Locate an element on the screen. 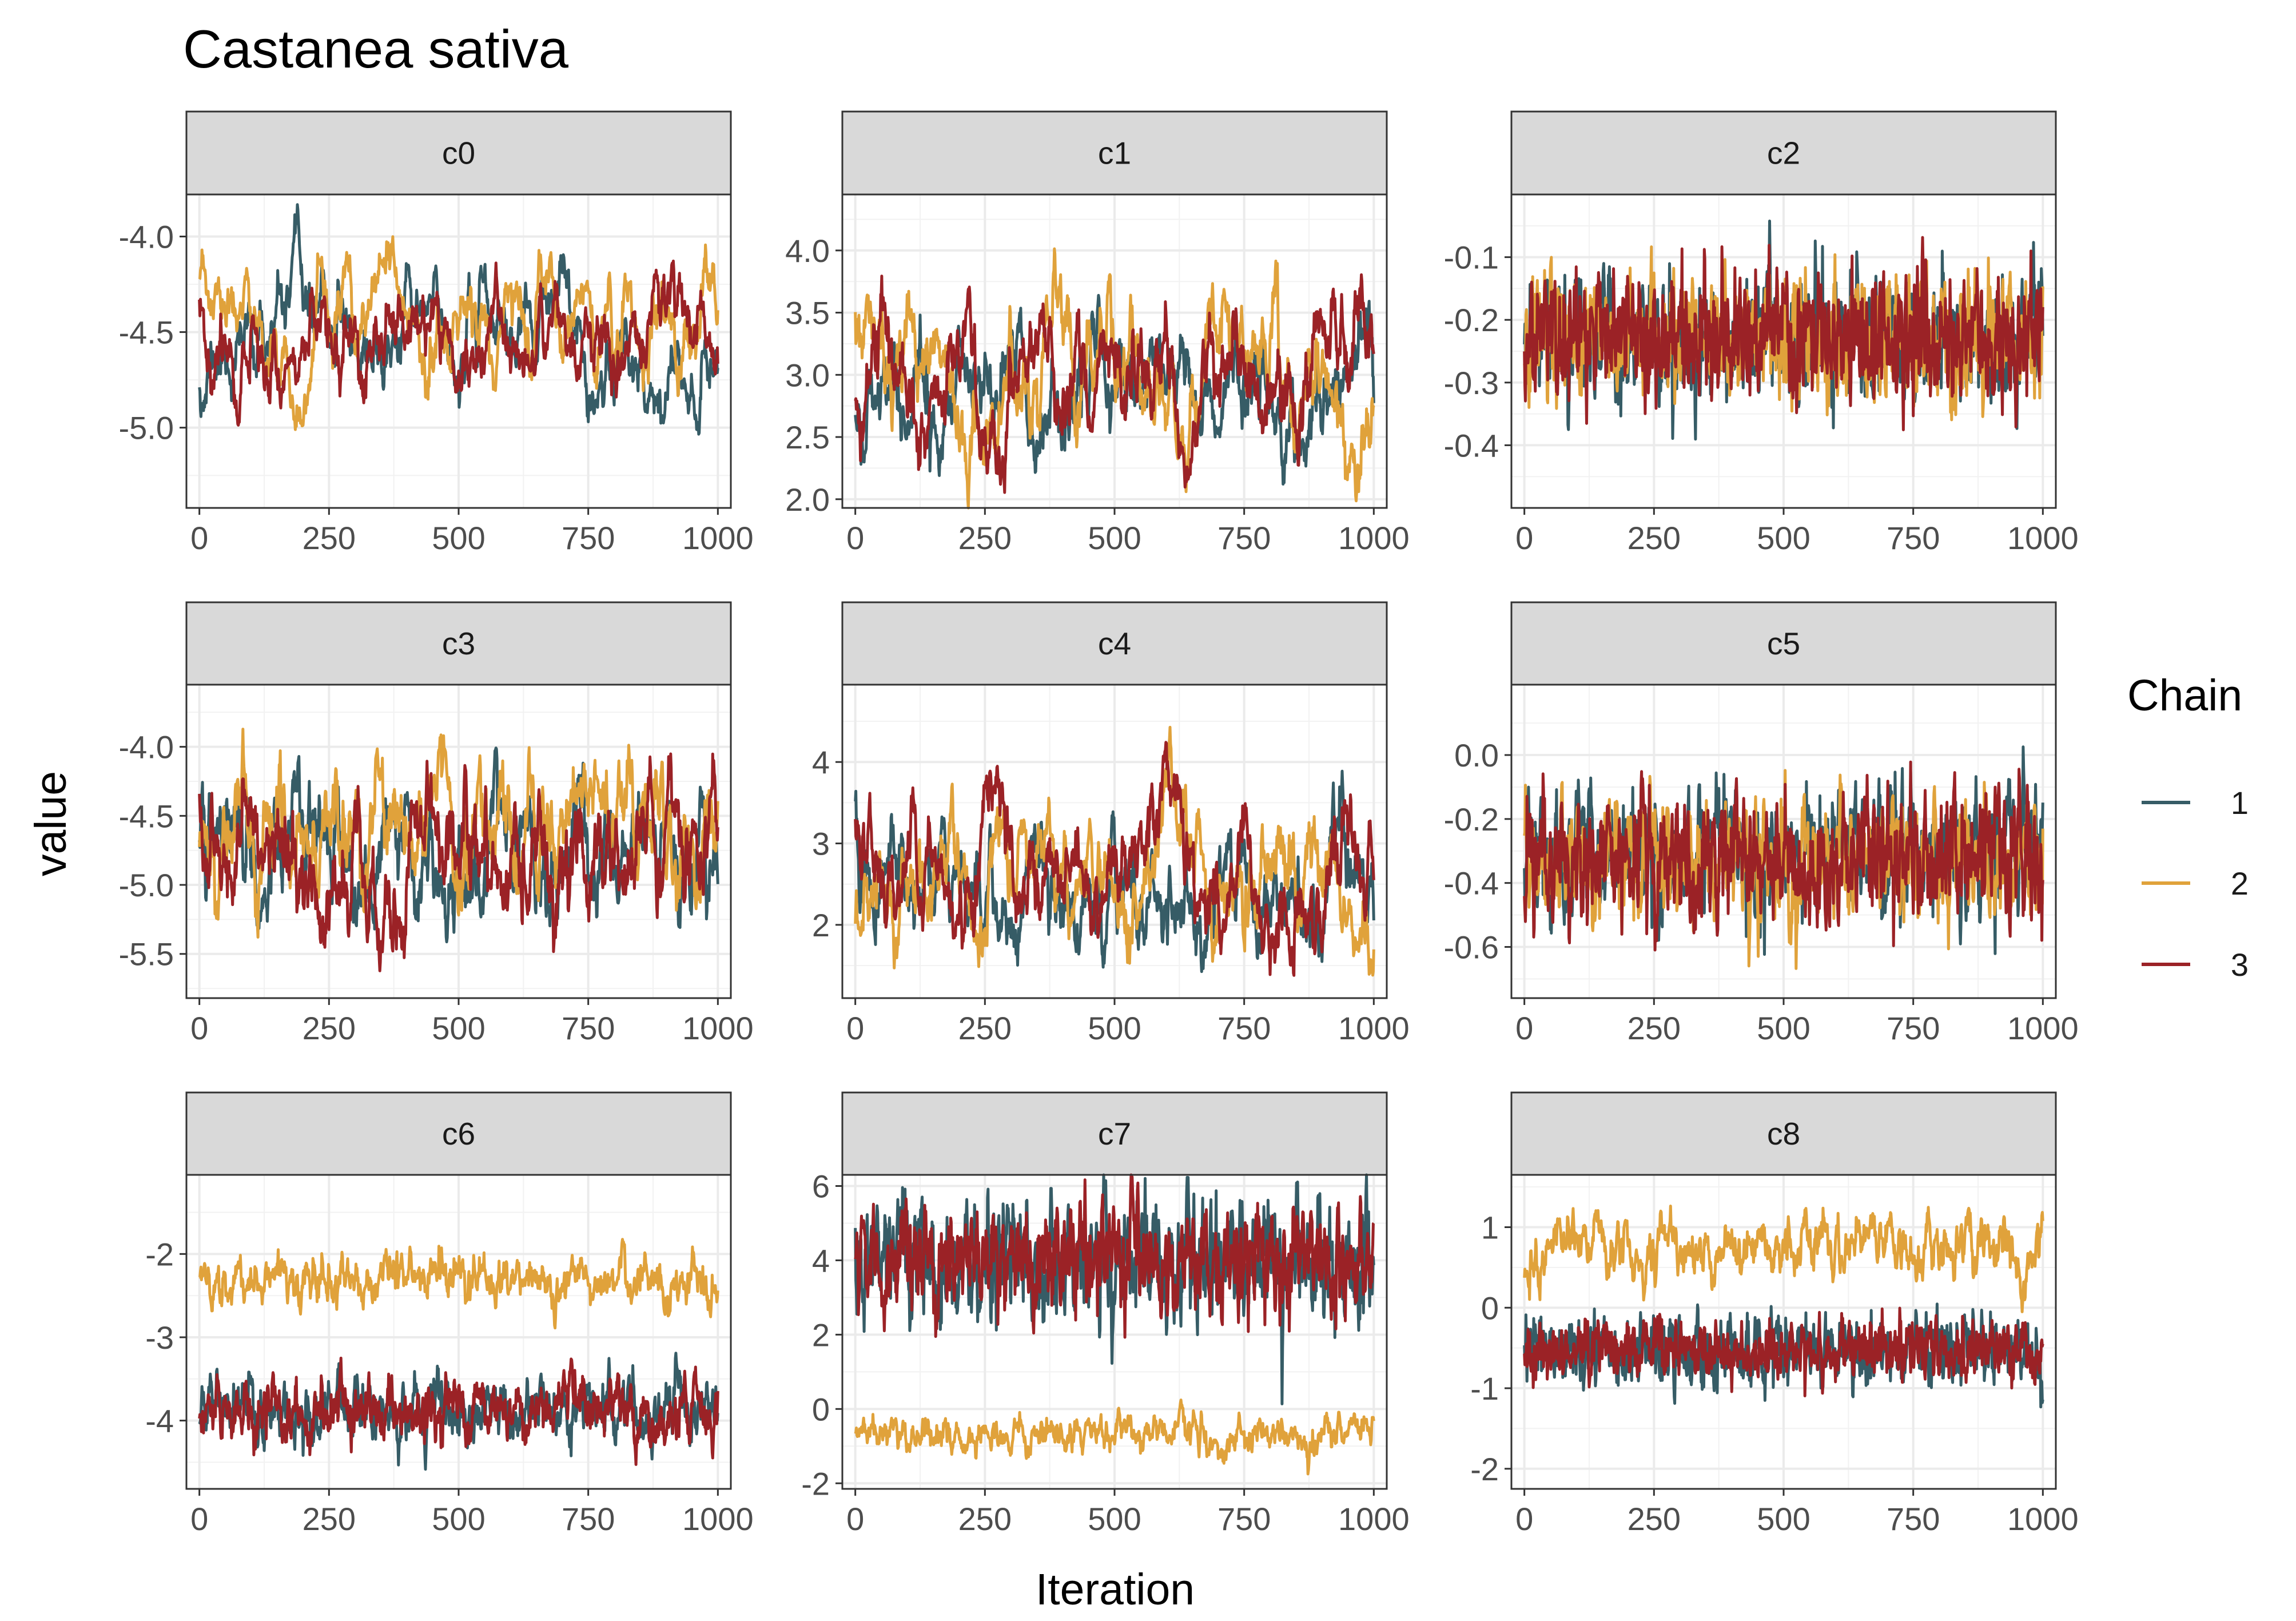 The height and width of the screenshot is (1621, 2296). legend: Chain 1 2 3 is located at coordinates (2188, 827).